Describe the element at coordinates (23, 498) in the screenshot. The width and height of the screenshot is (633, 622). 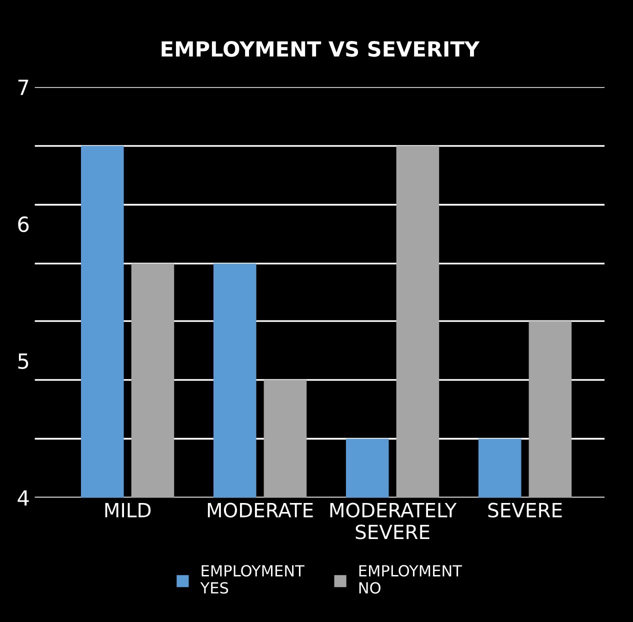
I see `y-tick-label: 4` at that location.